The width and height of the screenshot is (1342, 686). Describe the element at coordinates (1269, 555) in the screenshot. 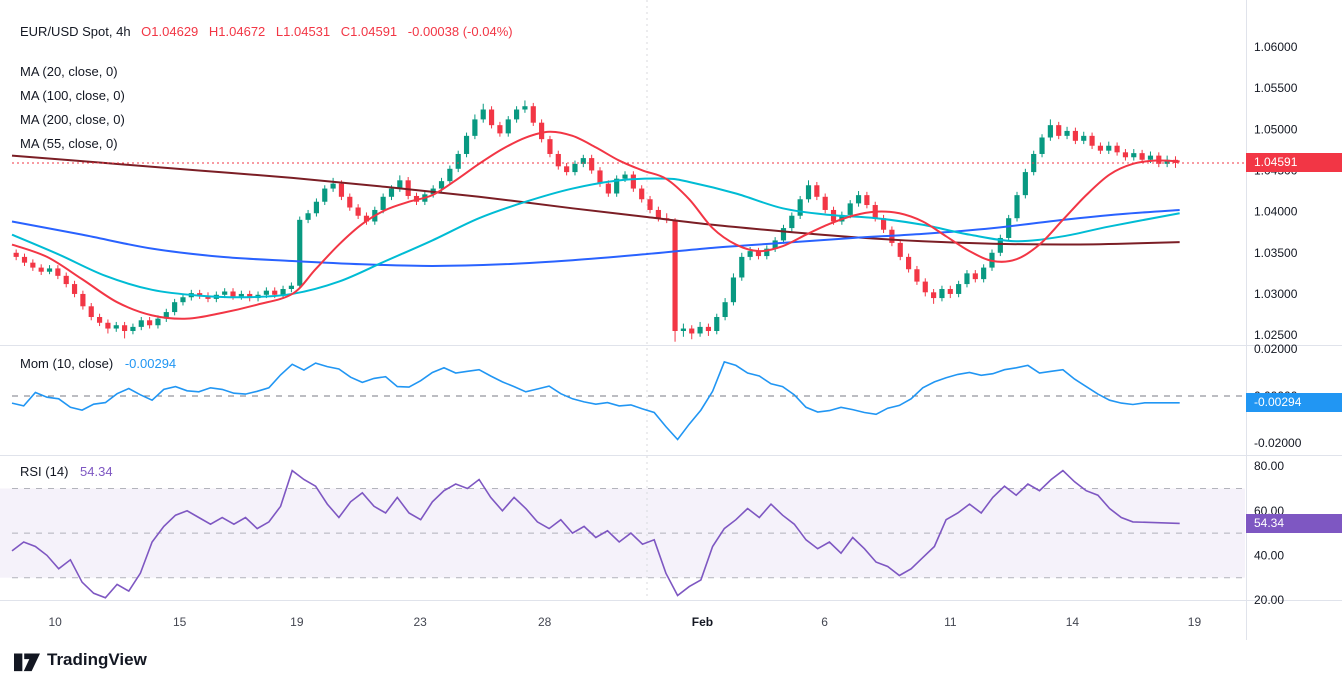

I see `rsi-axis-label: 40.00` at that location.